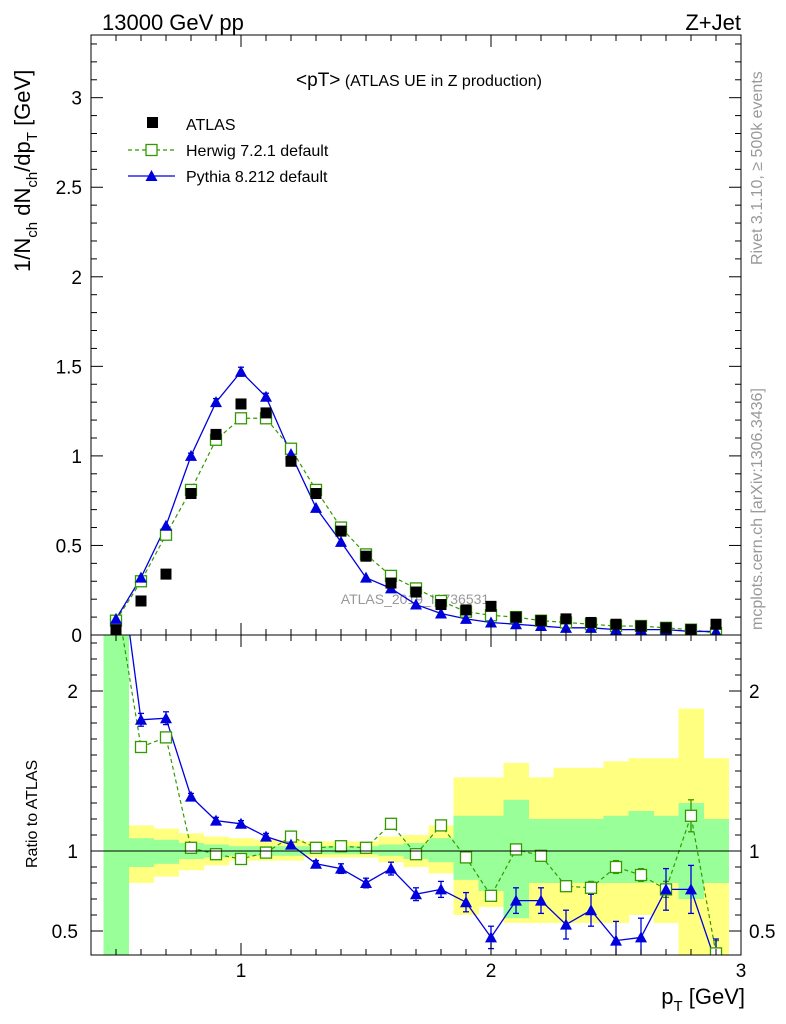 The image size is (786, 1024). I want to click on y-tick-label: 1.5, so click(69, 367).